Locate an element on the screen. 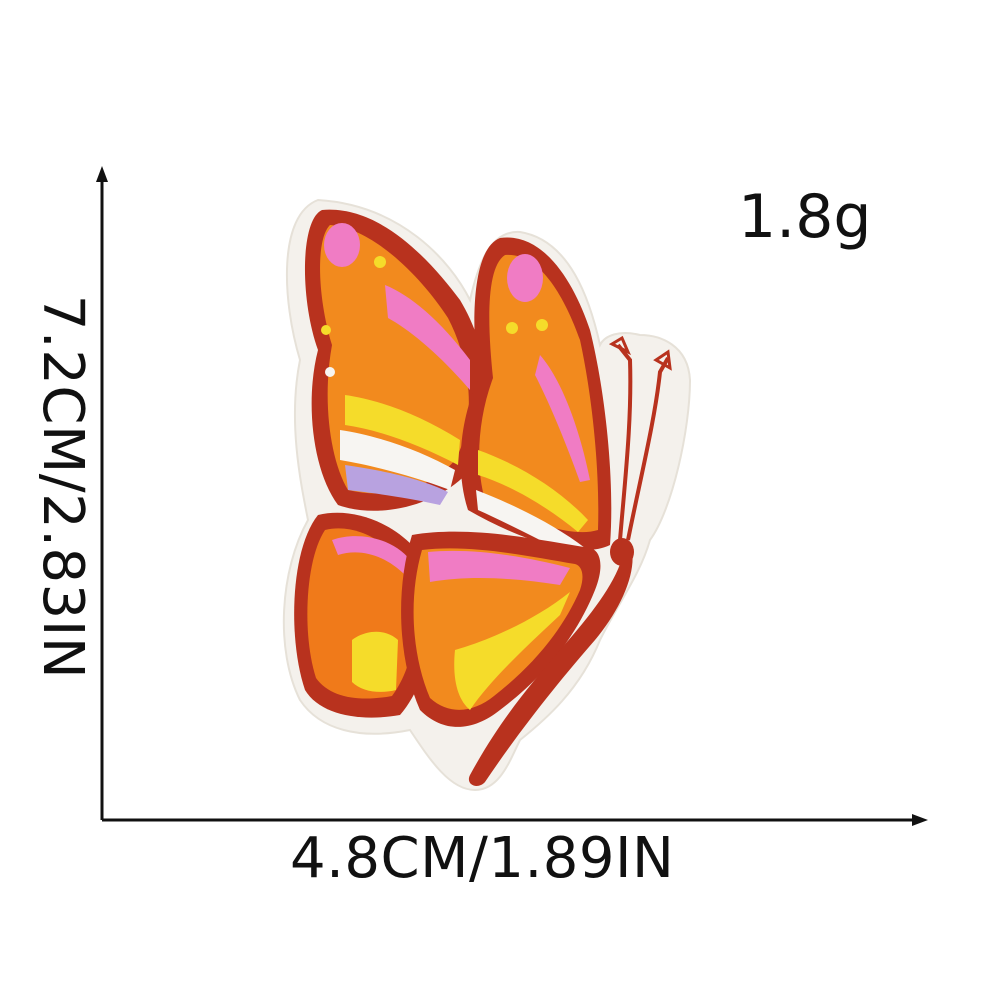 This screenshot has width=1000, height=1000. width-dimension-label: 4.8CM/1.89IN is located at coordinates (482, 859).